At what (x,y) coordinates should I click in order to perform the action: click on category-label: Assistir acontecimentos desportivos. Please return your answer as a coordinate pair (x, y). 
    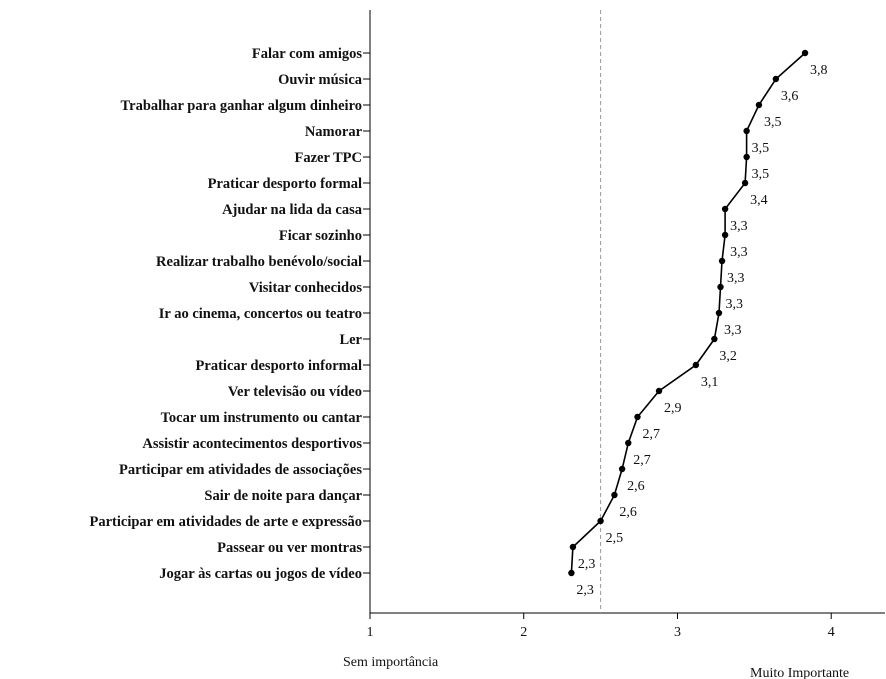
    Looking at the image, I should click on (252, 444).